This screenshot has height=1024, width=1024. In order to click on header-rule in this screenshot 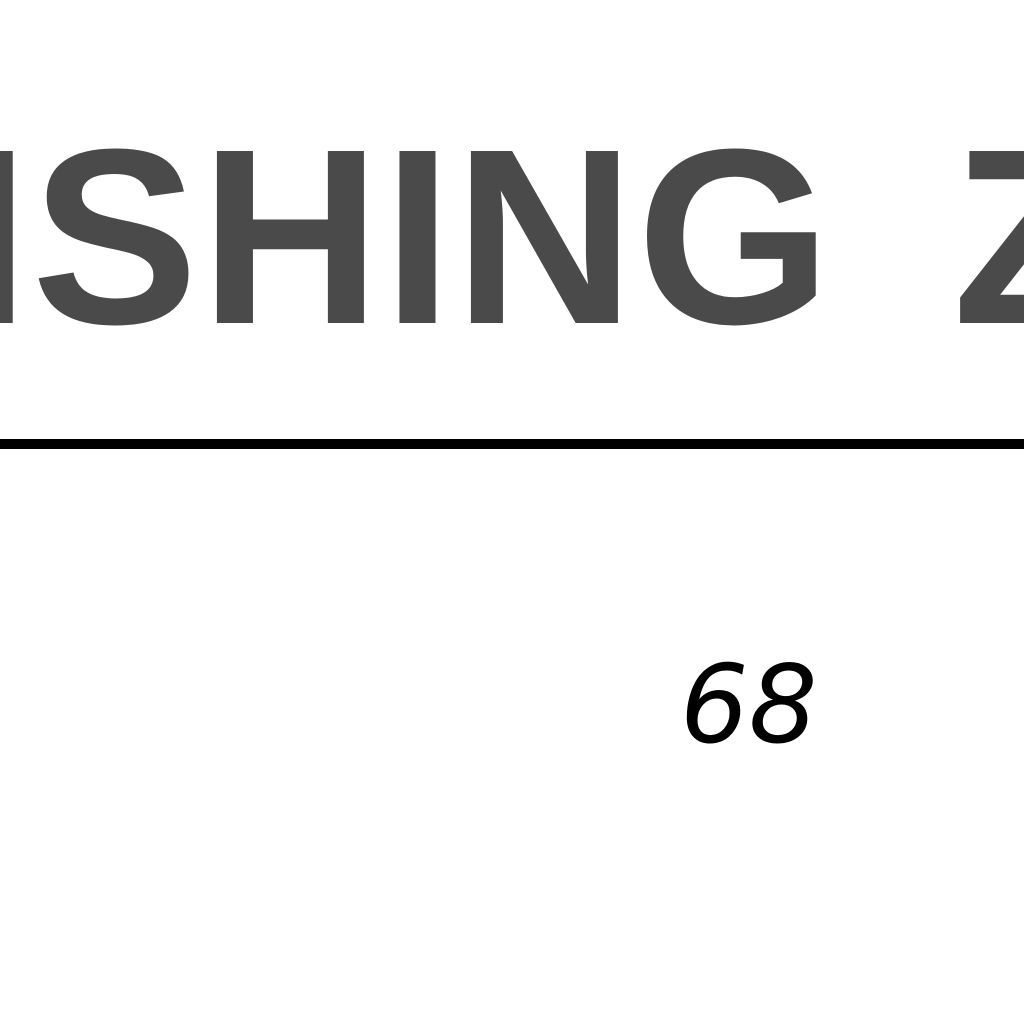, I will do `click(512, 444)`.